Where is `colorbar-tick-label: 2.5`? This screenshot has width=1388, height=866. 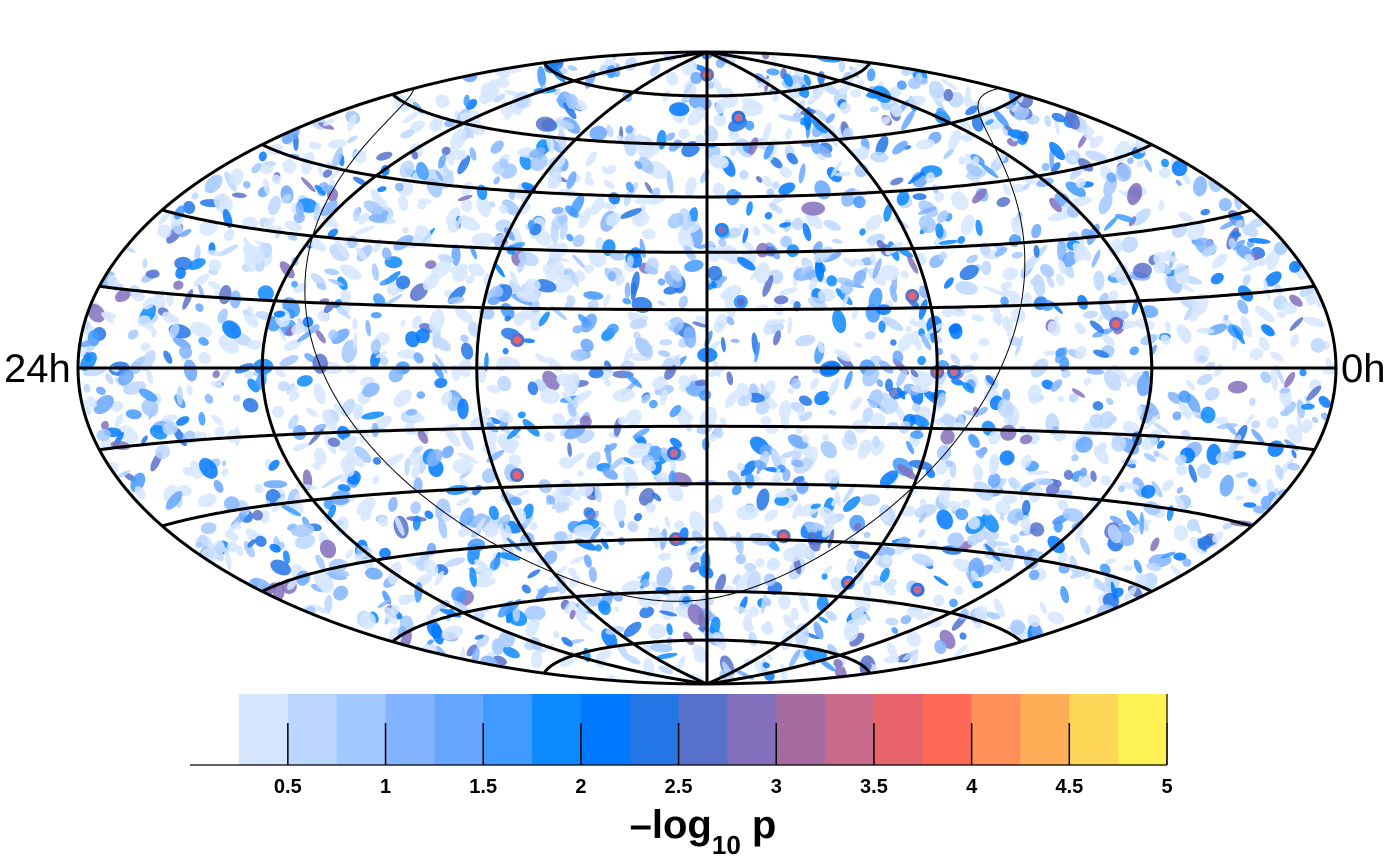 colorbar-tick-label: 2.5 is located at coordinates (679, 787).